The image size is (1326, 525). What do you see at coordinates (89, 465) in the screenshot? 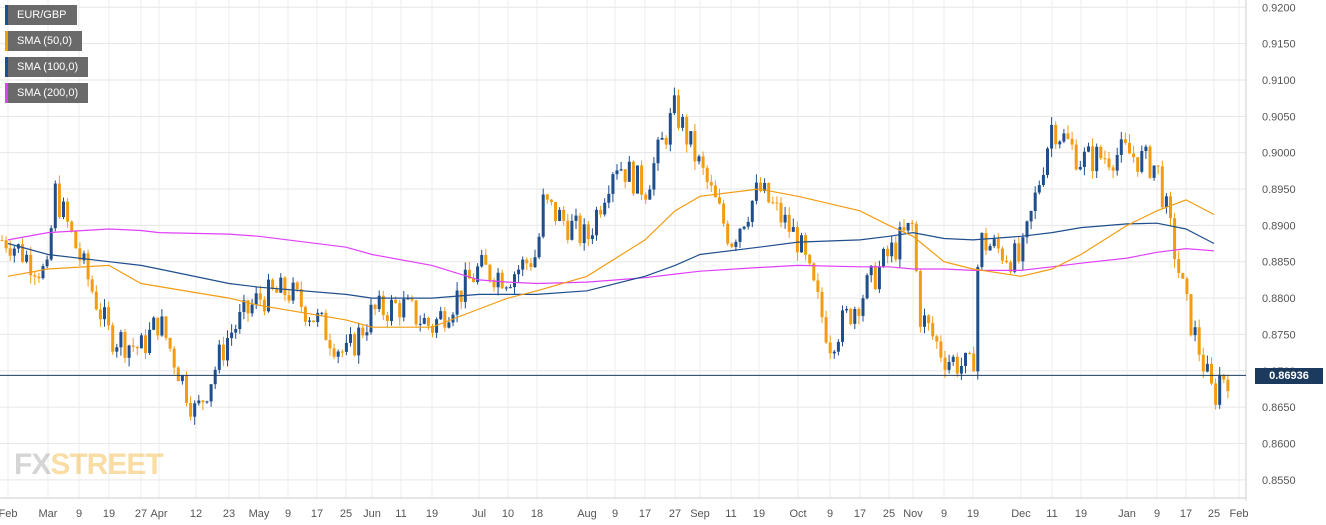
I see `fxstreet-logo: FXSTREET` at bounding box center [89, 465].